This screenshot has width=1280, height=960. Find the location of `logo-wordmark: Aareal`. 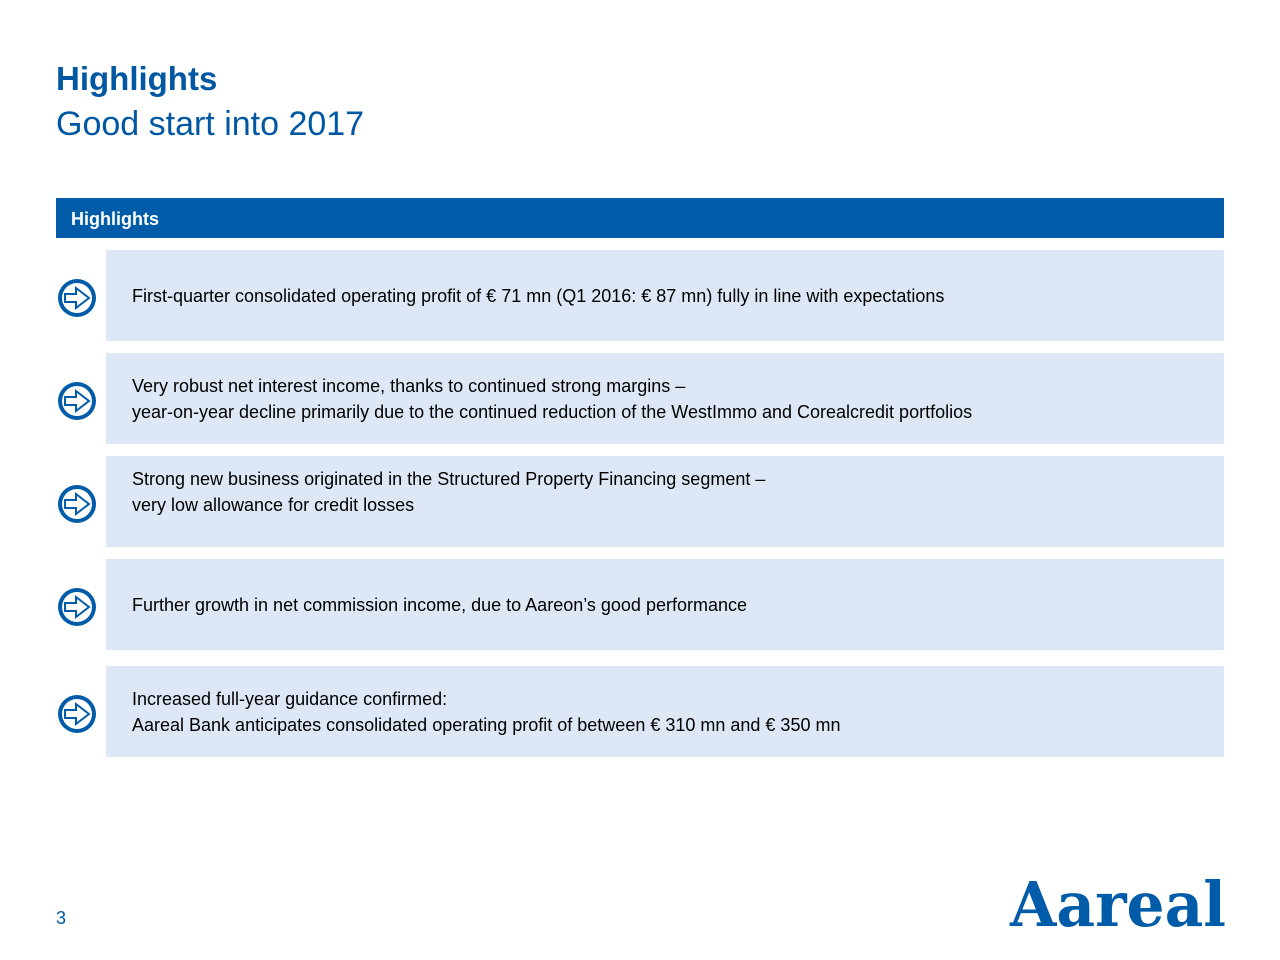

logo-wordmark: Aareal is located at coordinates (1117, 902).